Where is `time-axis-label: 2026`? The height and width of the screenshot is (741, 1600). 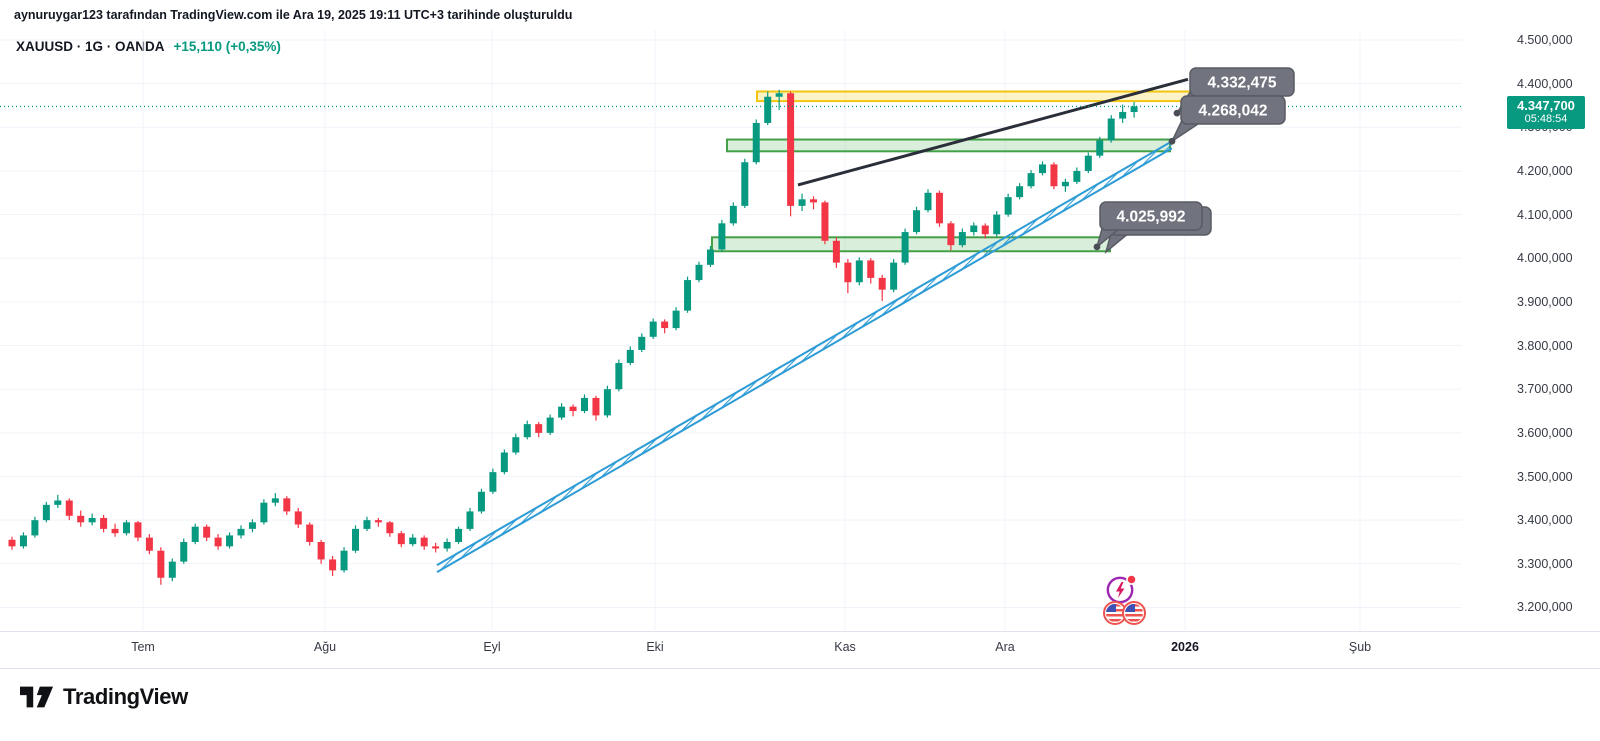
time-axis-label: 2026 is located at coordinates (1185, 647).